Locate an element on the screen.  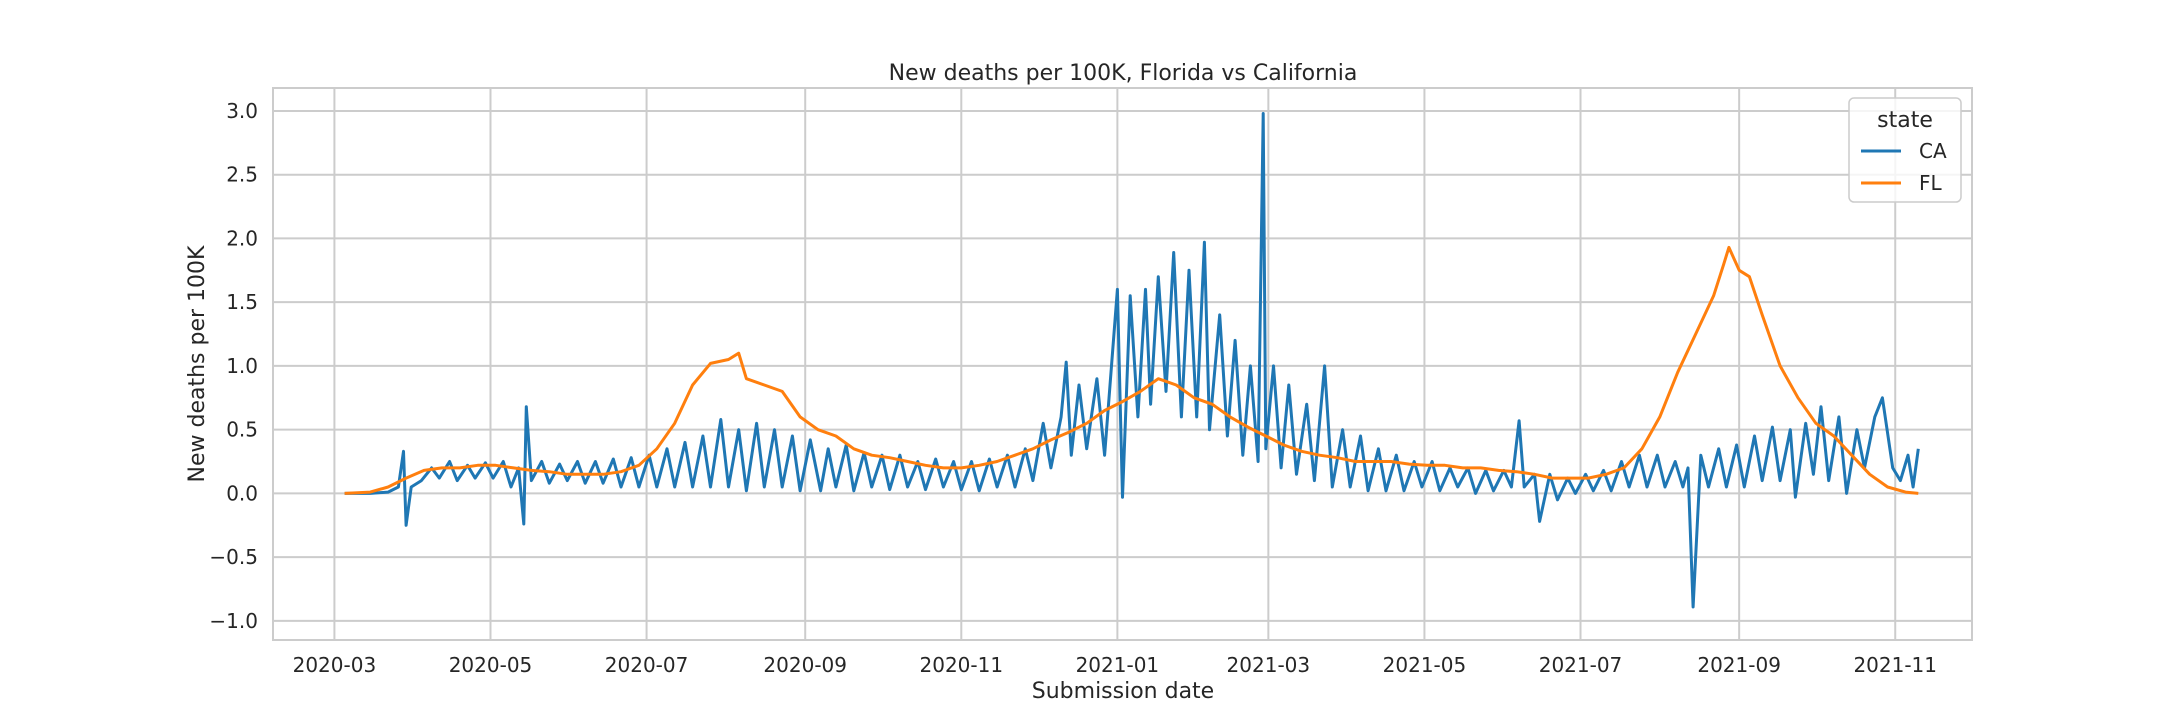
legend: state CA FL is located at coordinates (1905, 150).